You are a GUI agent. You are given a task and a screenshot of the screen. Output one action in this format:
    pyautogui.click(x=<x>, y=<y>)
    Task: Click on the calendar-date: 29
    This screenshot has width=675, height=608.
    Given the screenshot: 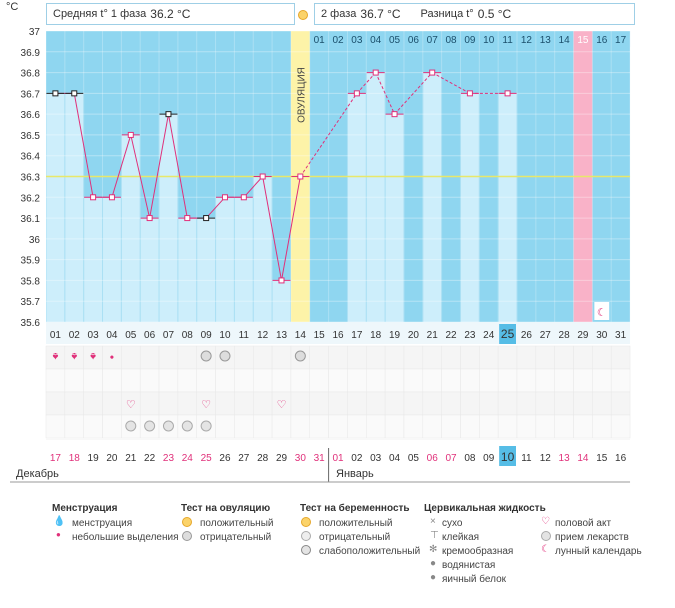 What is the action you would take?
    pyautogui.click(x=282, y=458)
    